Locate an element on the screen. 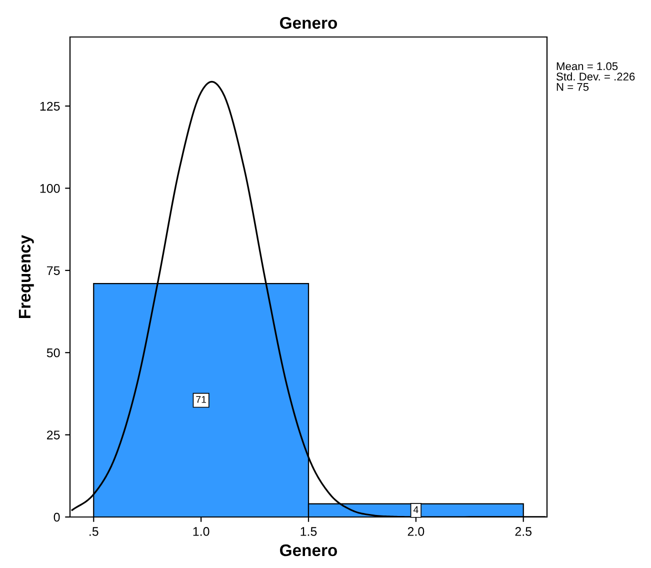  y-tick-label: 25 is located at coordinates (53, 435).